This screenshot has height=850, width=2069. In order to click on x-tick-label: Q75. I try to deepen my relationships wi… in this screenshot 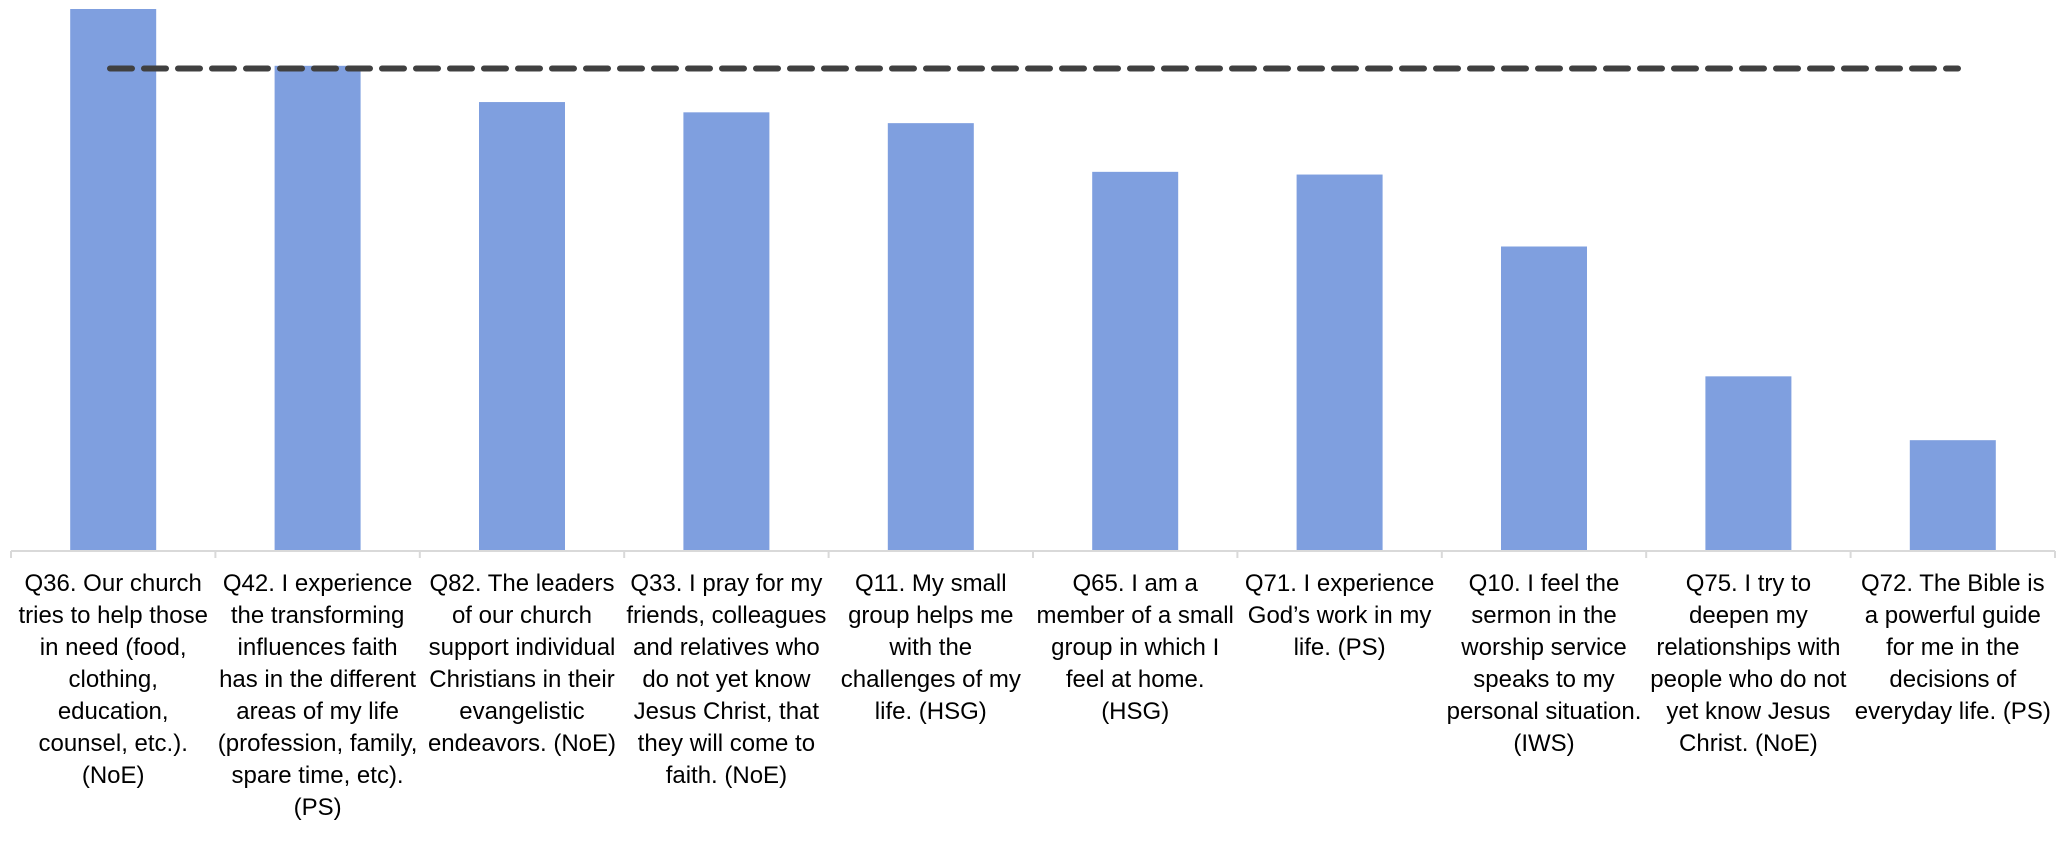, I will do `click(1748, 663)`.